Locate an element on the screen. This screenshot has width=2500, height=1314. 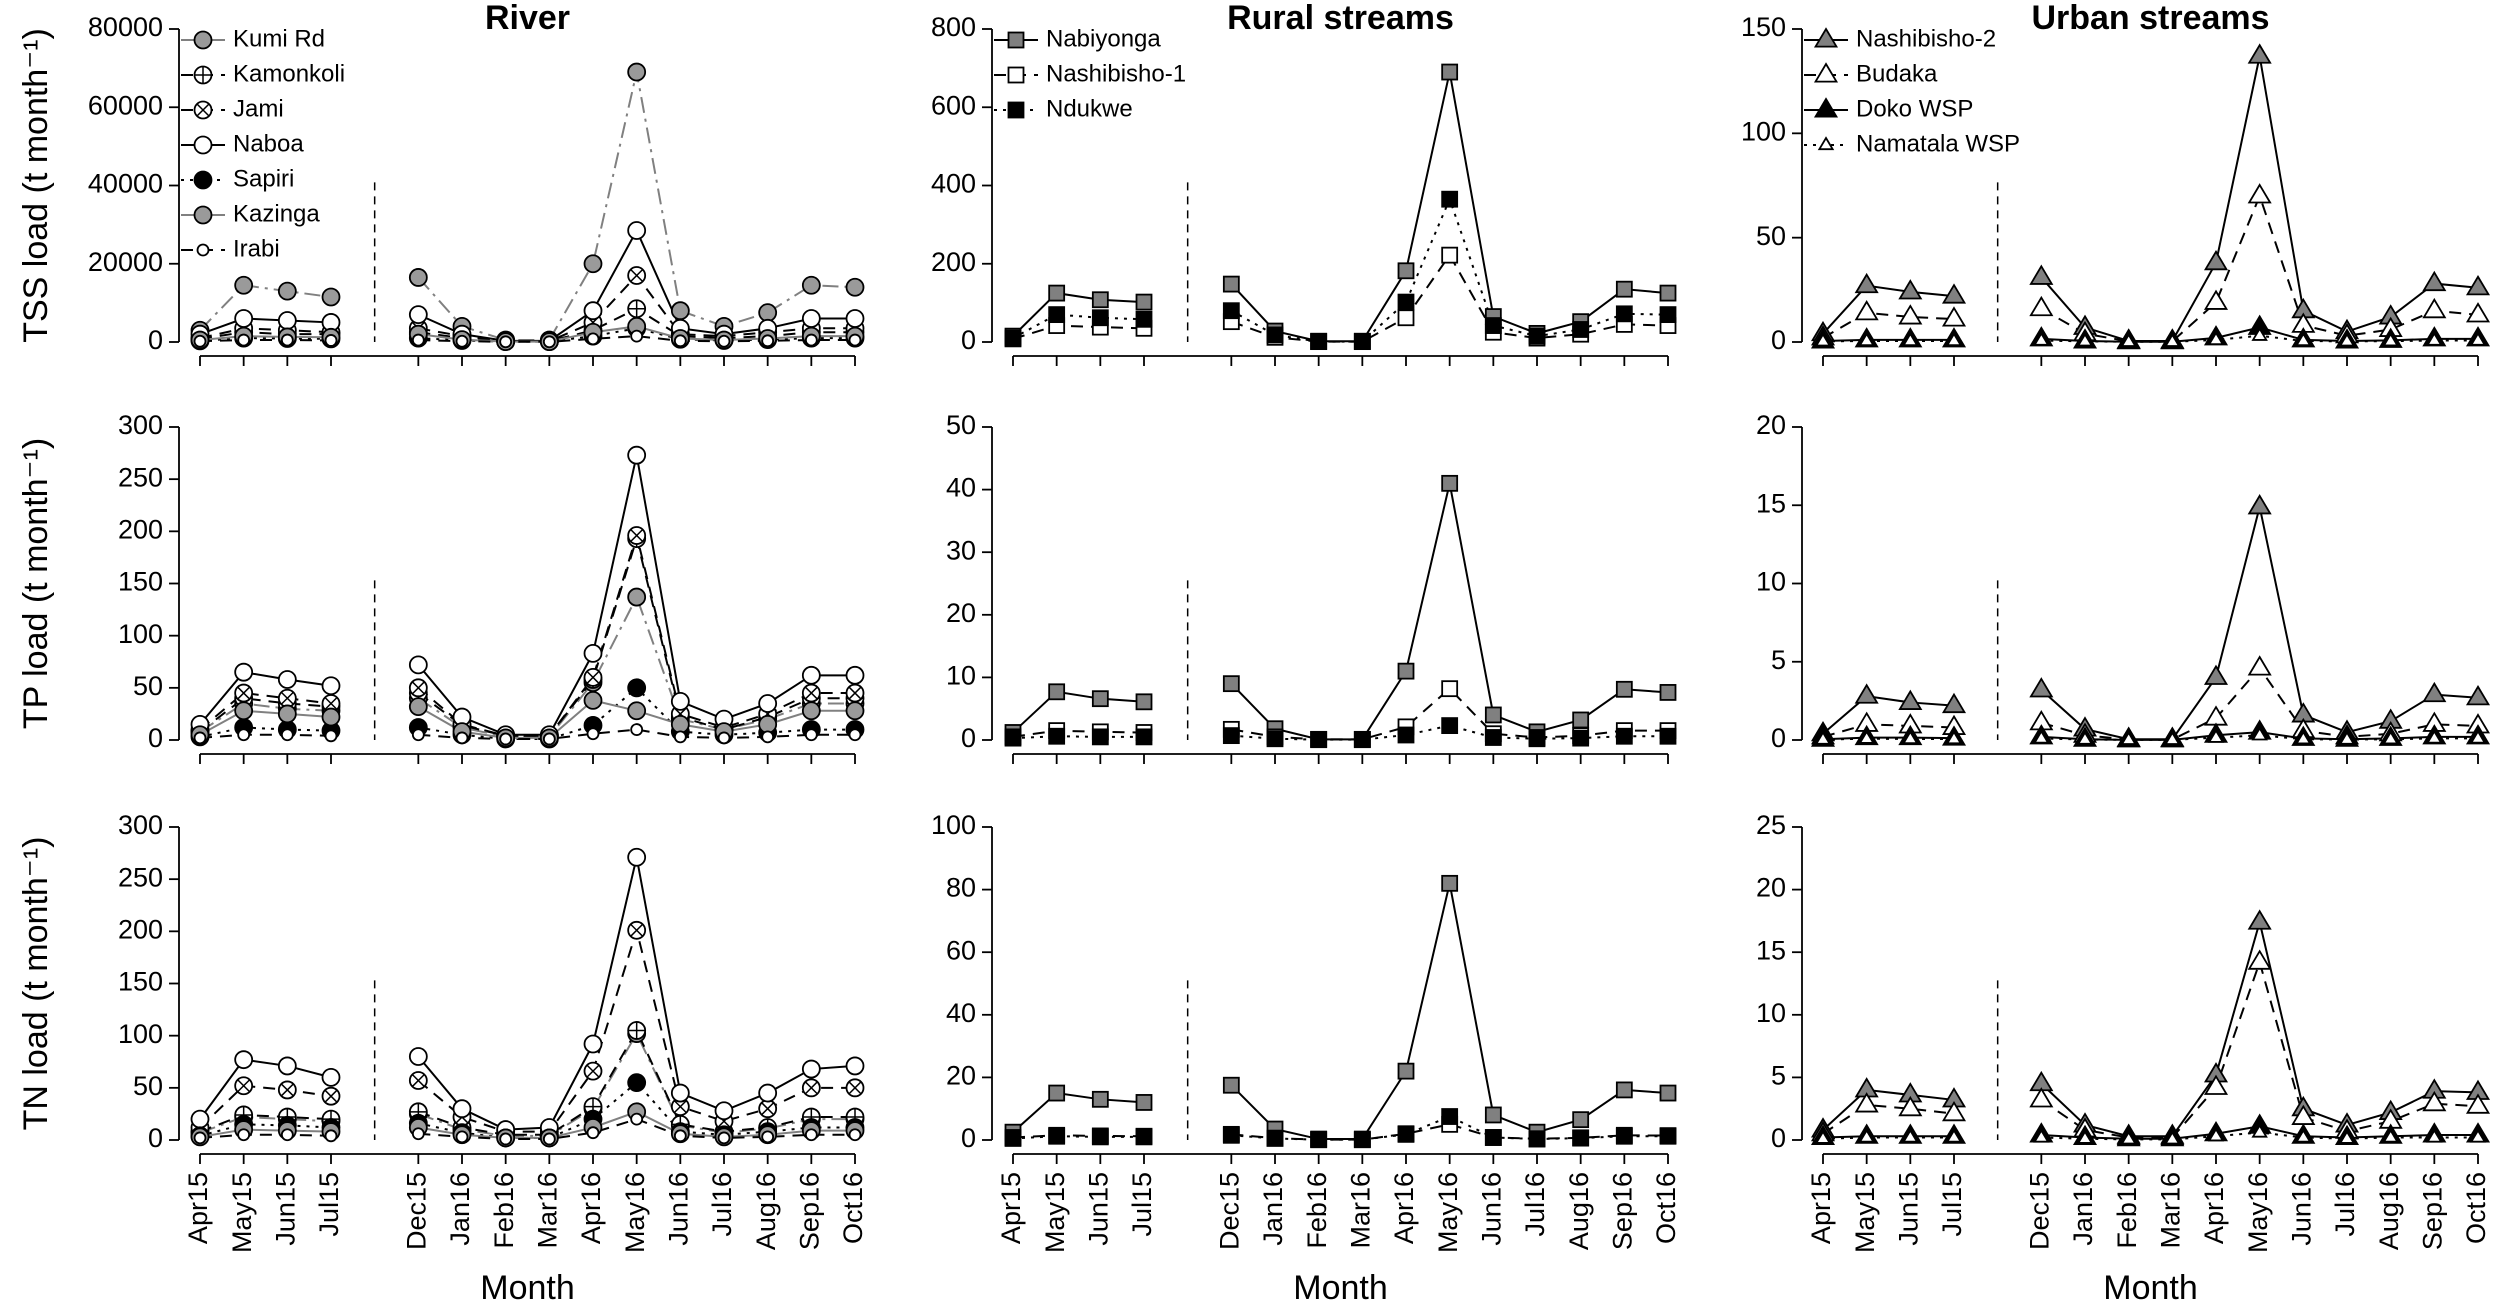
x-tick-label: Dec15 is located at coordinates (416, 1211).